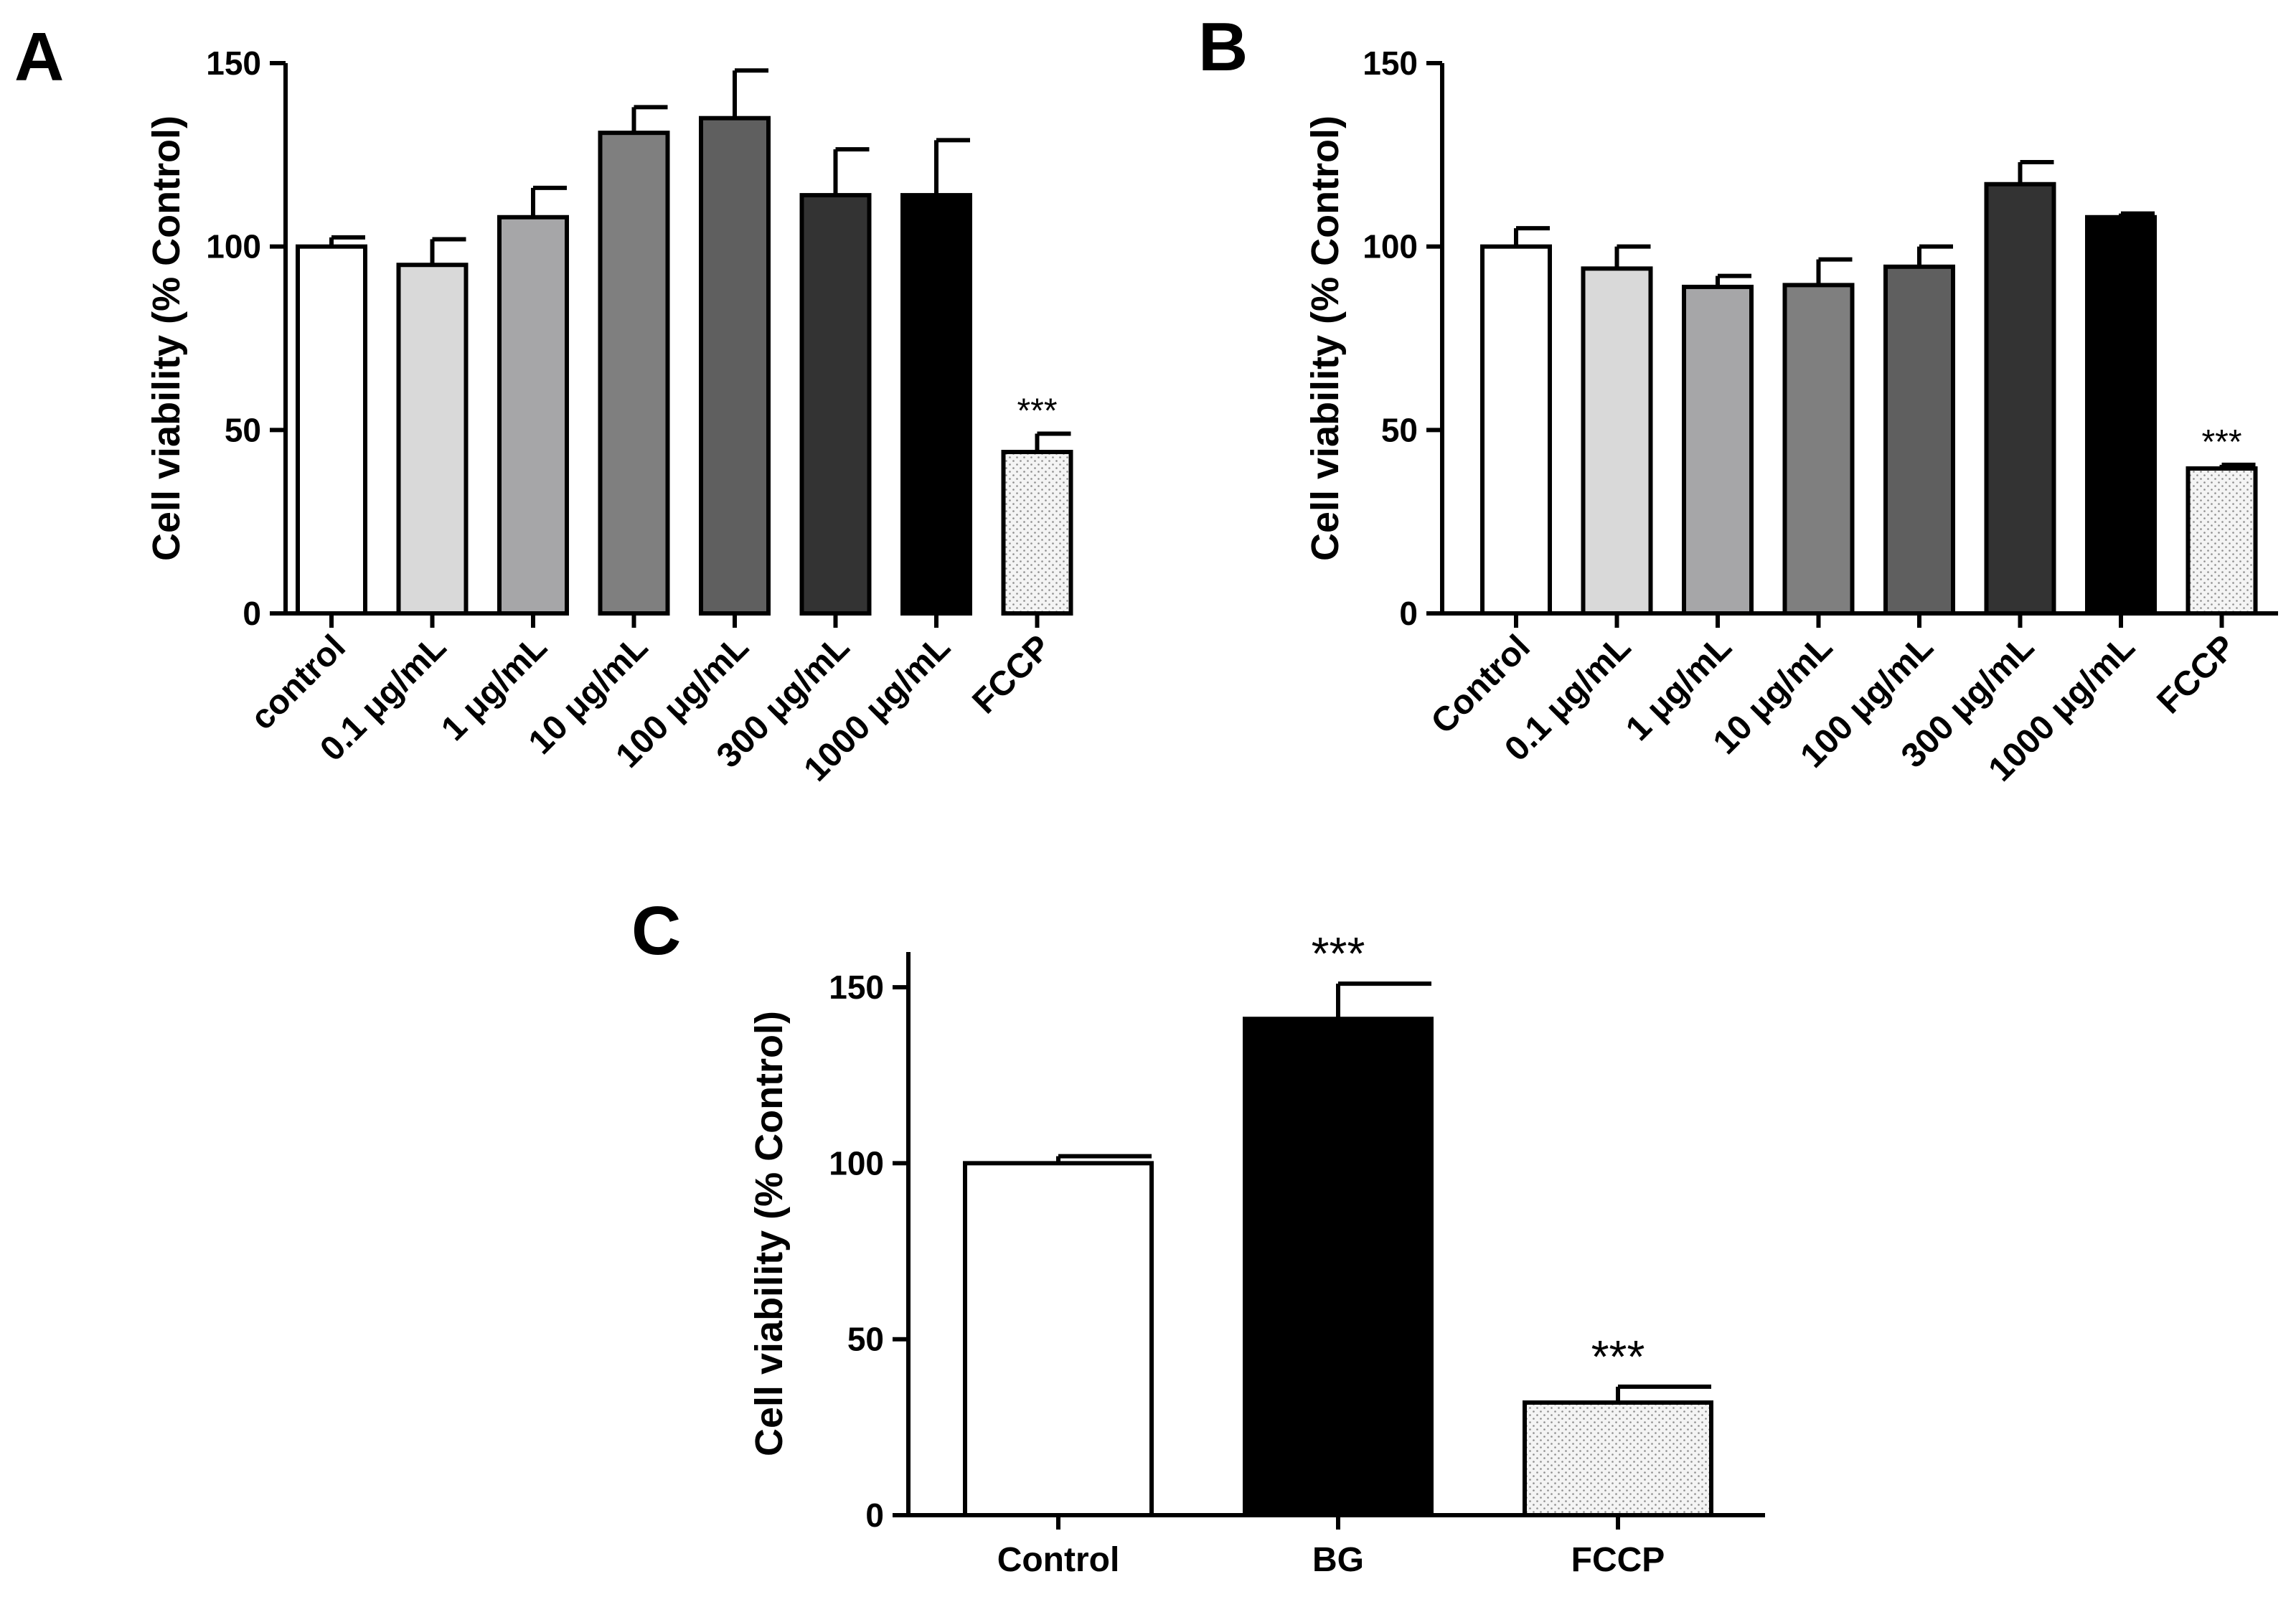  Describe the element at coordinates (1223, 47) in the screenshot. I see `panel-letter: B` at that location.